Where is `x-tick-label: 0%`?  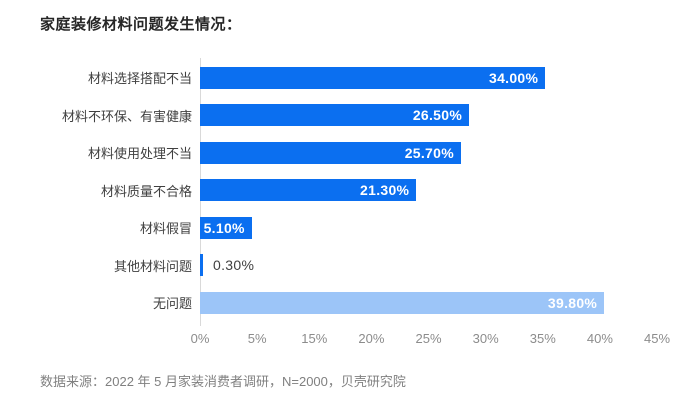
x-tick-label: 0% is located at coordinates (200, 338).